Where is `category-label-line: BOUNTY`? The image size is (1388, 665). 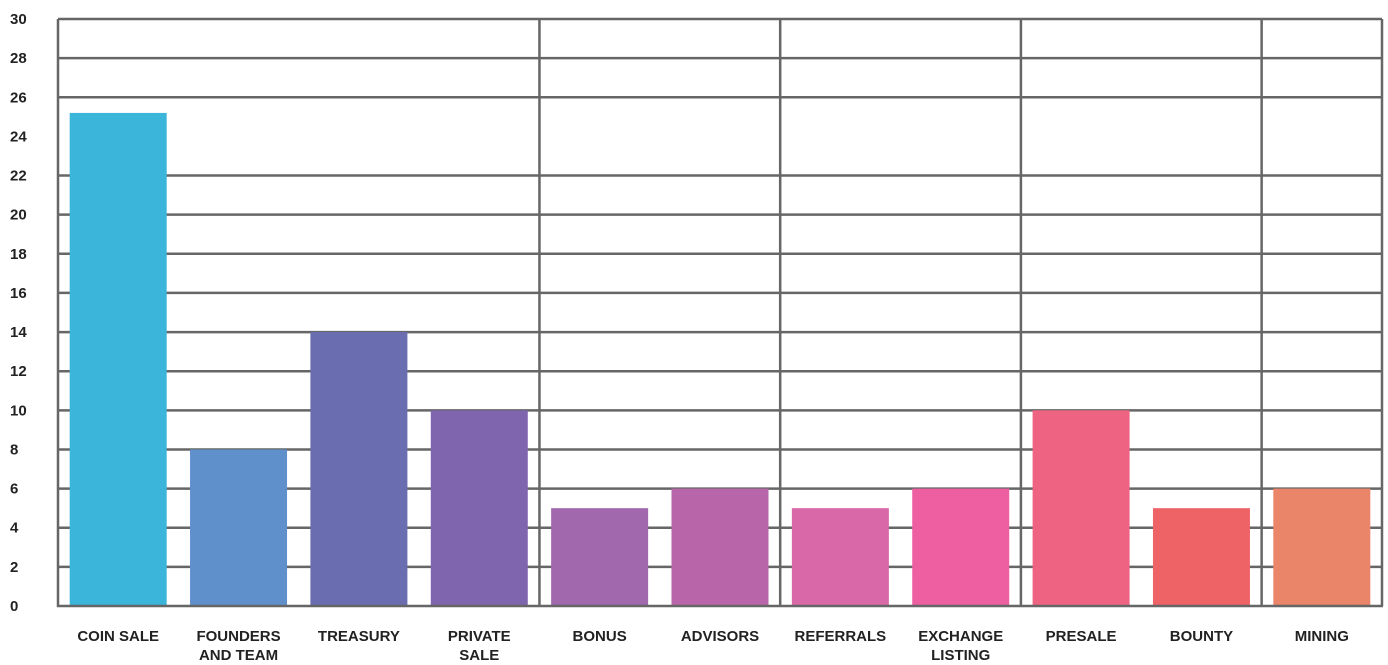
category-label-line: BOUNTY is located at coordinates (1201, 636).